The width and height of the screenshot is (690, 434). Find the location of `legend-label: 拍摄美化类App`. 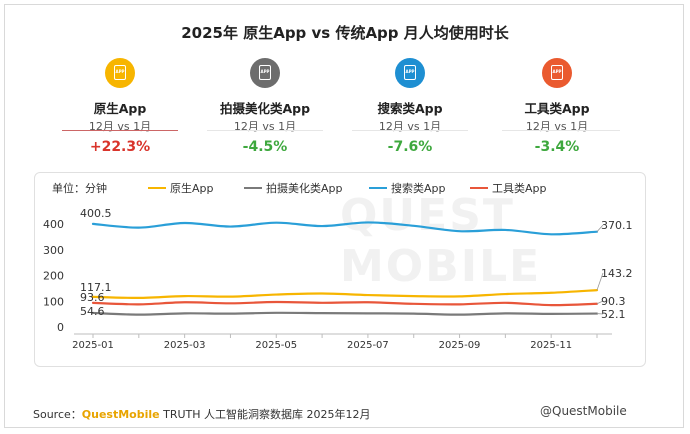

legend-label: 拍摄美化类App is located at coordinates (304, 188).